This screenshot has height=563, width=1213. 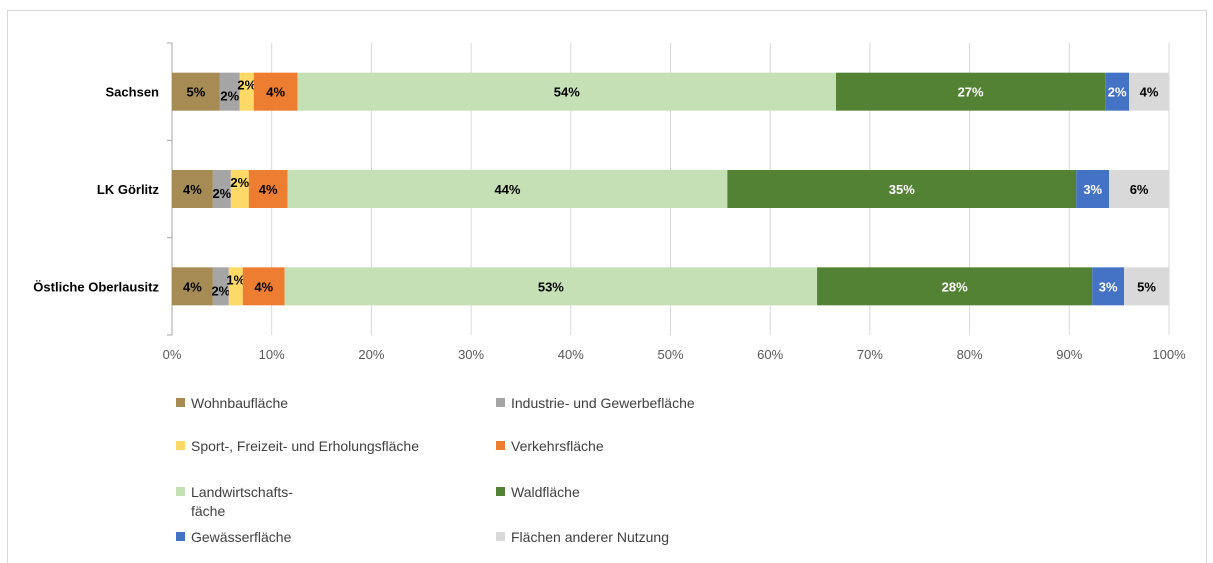 I want to click on legend-label: Industrie- und Gewerbefläche, so click(x=603, y=403).